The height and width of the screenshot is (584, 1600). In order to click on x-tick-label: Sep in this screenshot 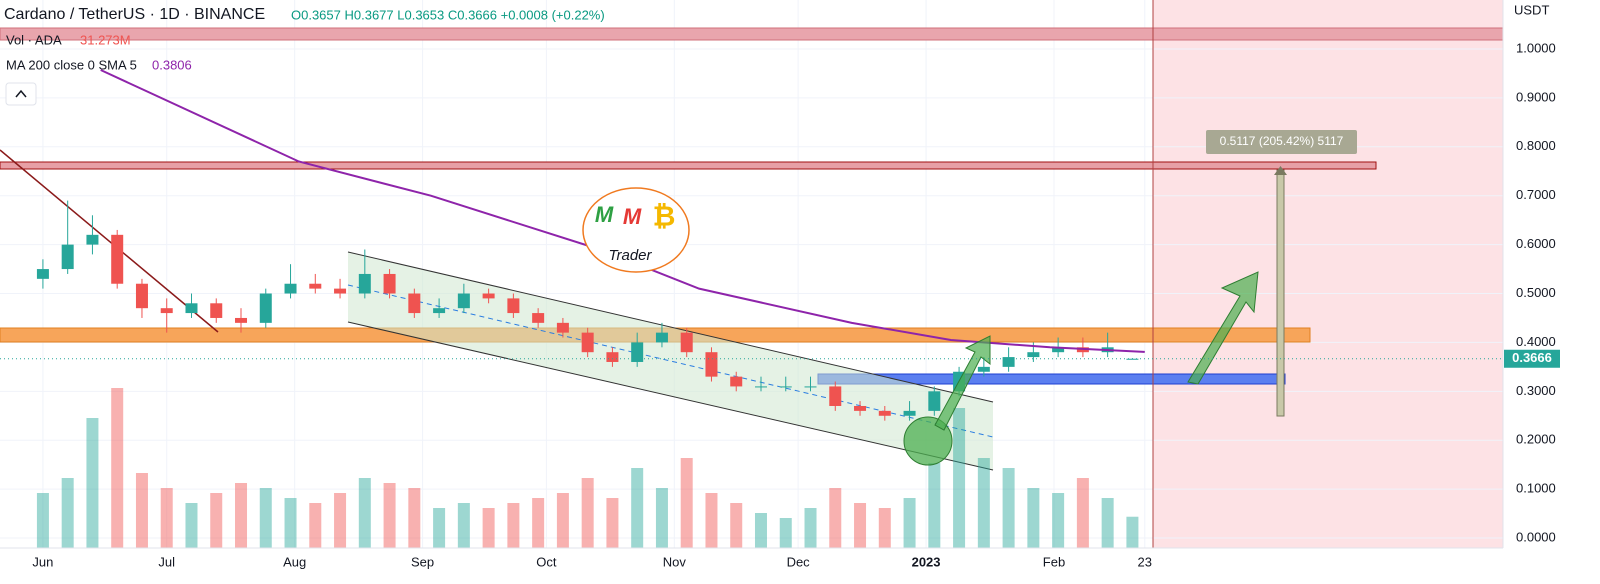, I will do `click(422, 561)`.